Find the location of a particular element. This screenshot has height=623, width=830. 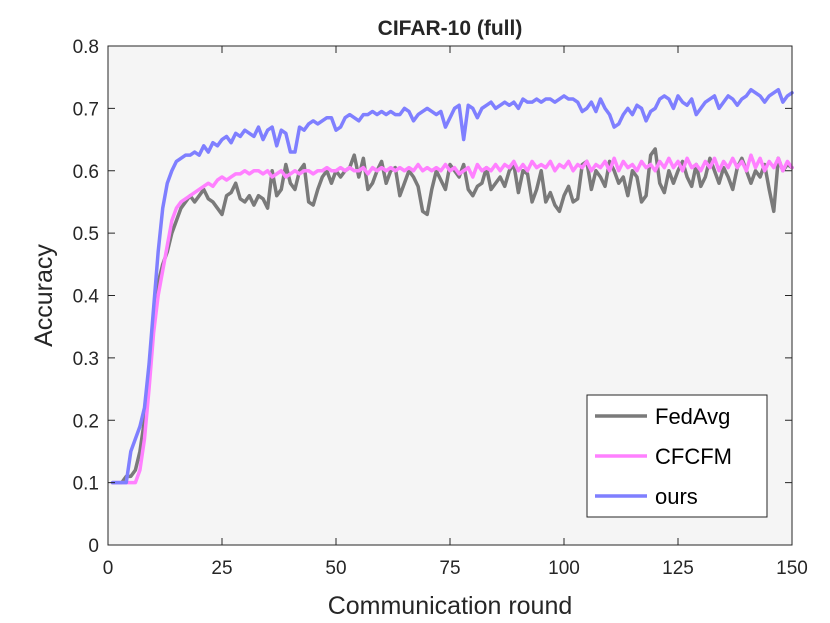

legend-label-ours: ours is located at coordinates (676, 496).